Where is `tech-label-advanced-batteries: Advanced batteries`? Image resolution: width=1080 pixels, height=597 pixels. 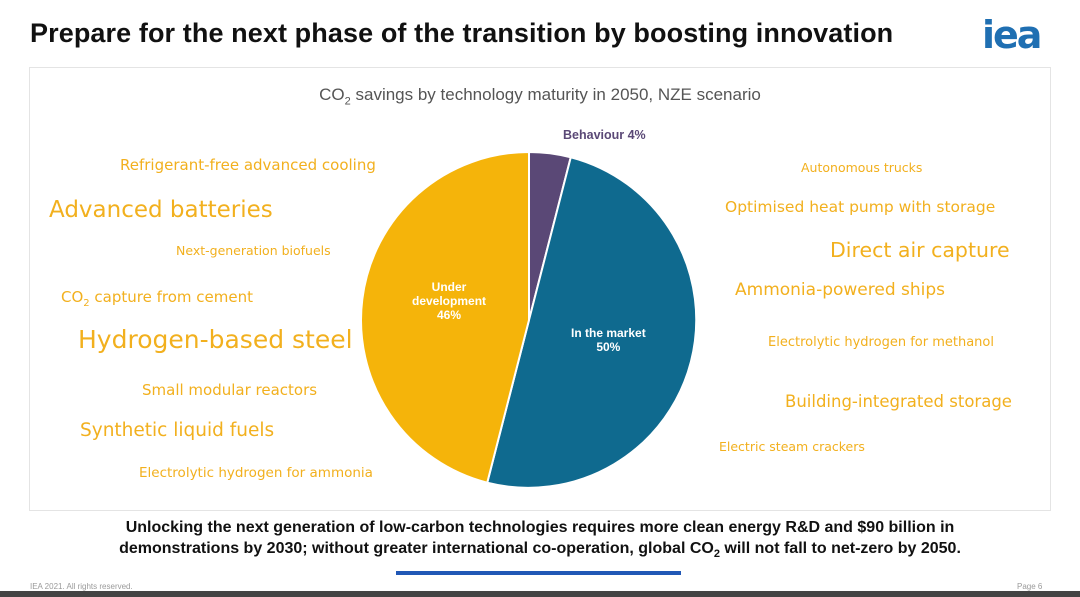
tech-label-advanced-batteries: Advanced batteries is located at coordinates (161, 210).